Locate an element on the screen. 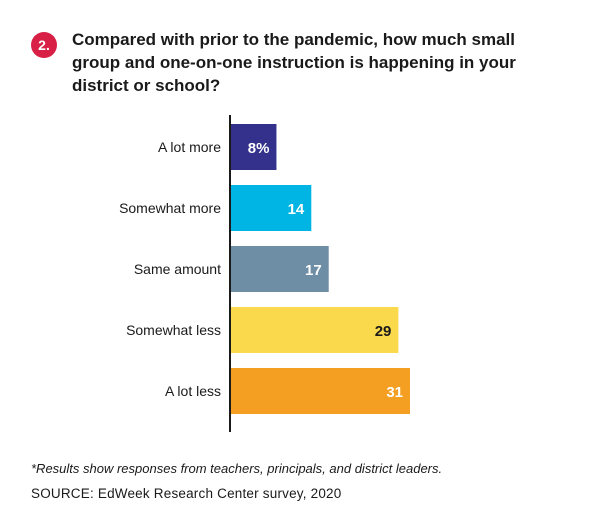 This screenshot has width=600, height=528. bar-value-label: 8% is located at coordinates (259, 148).